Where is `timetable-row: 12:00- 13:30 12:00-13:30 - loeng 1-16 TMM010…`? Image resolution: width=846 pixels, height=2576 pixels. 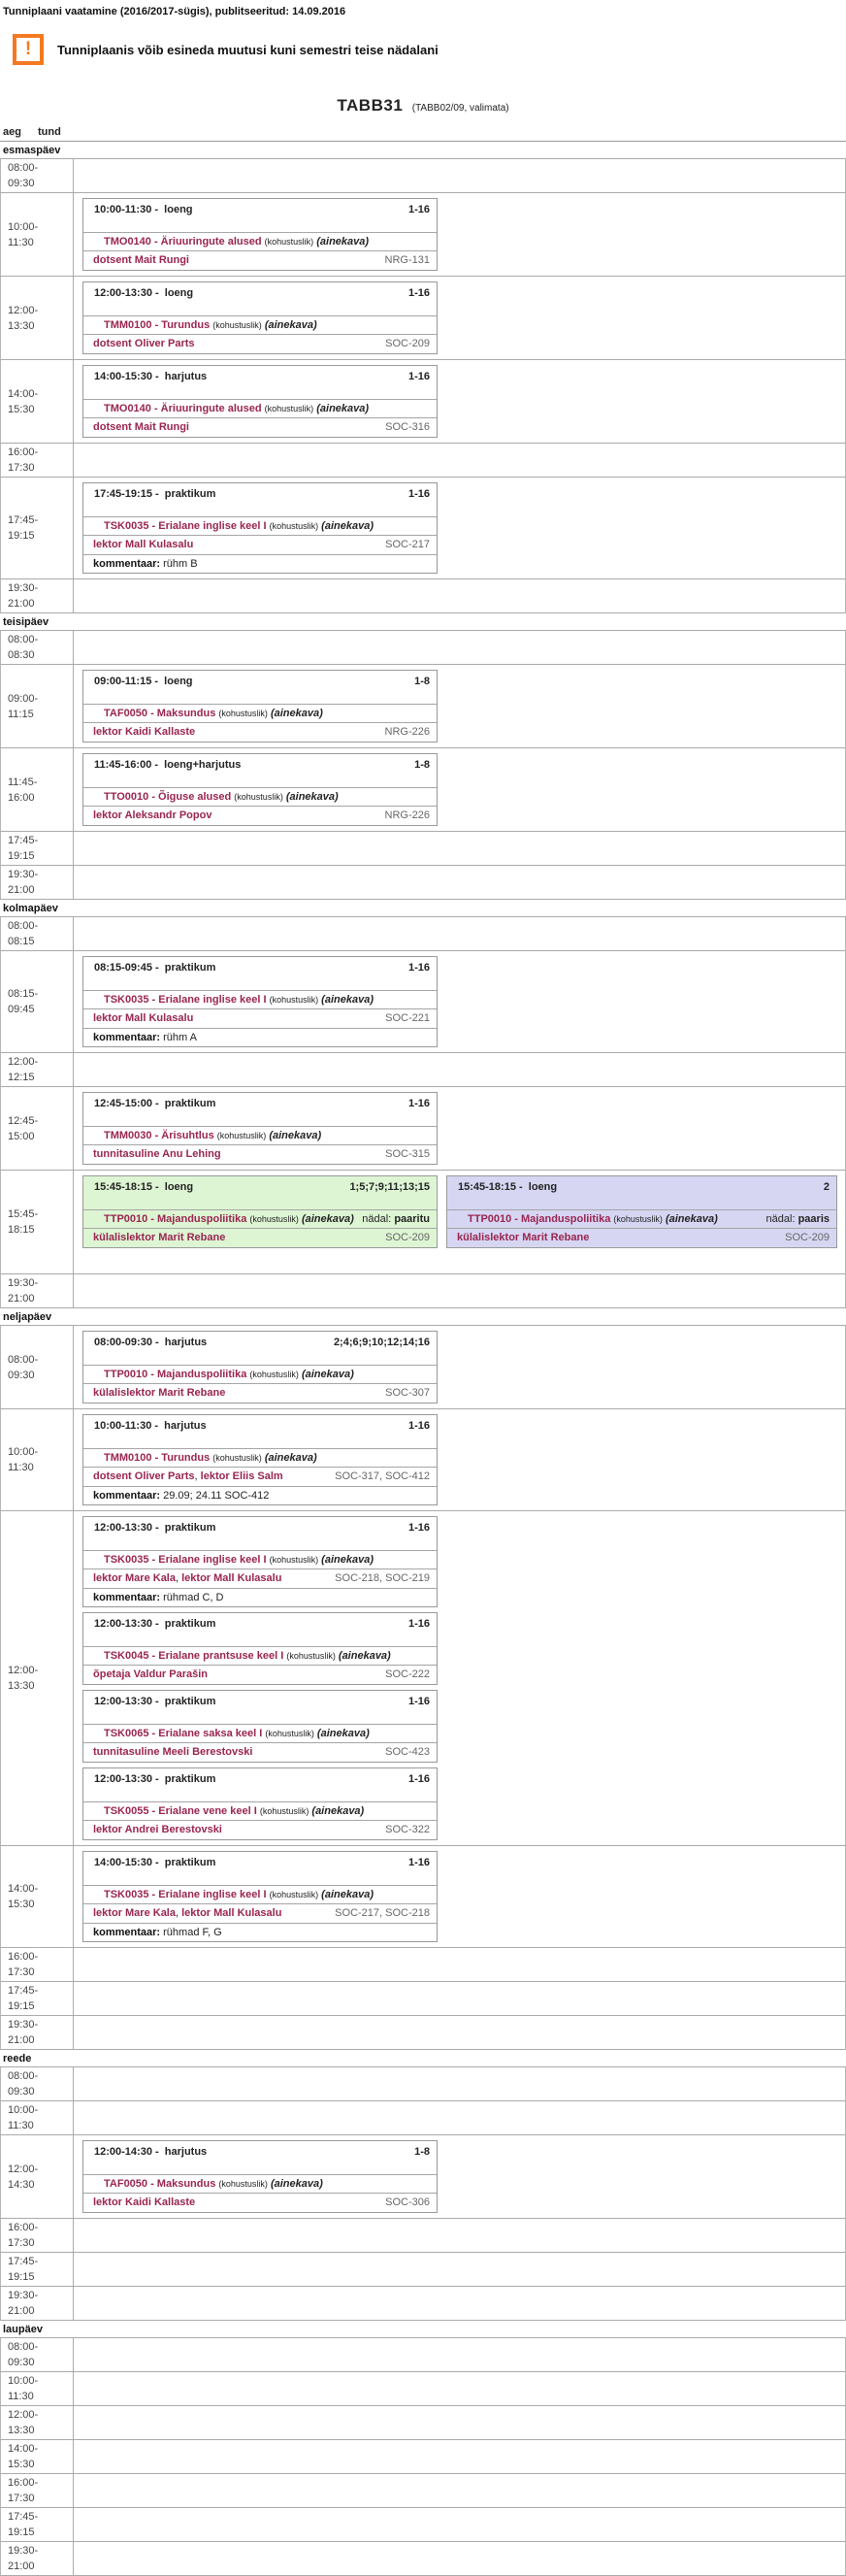
timetable-row: 12:00- 13:30 12:00-13:30 - loeng 1-16 TMM010… is located at coordinates (423, 318).